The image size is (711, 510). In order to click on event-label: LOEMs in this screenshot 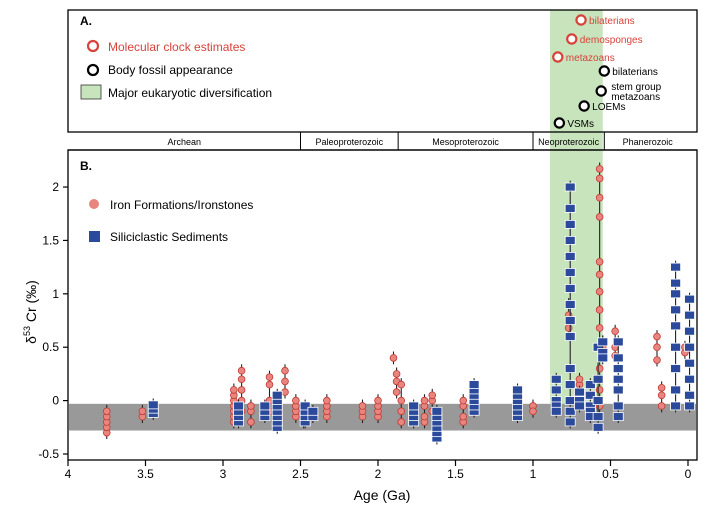, I will do `click(608, 107)`.